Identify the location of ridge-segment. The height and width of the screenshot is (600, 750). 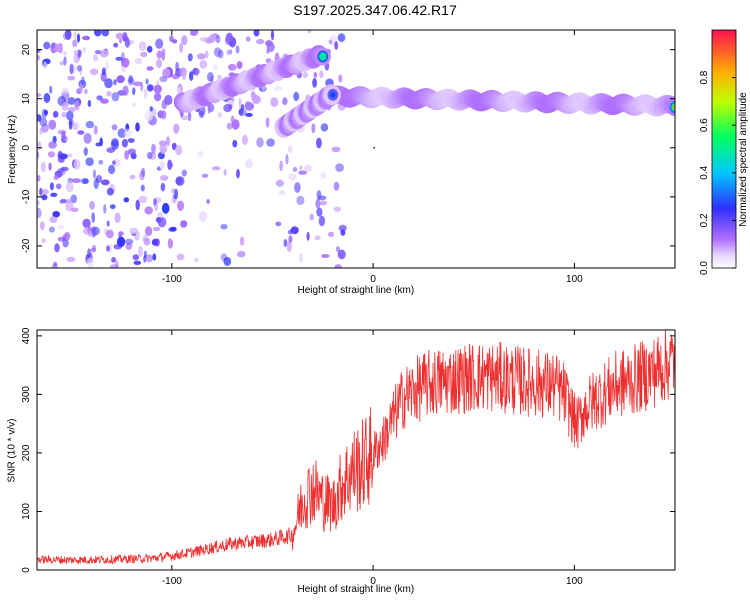
(322, 56).